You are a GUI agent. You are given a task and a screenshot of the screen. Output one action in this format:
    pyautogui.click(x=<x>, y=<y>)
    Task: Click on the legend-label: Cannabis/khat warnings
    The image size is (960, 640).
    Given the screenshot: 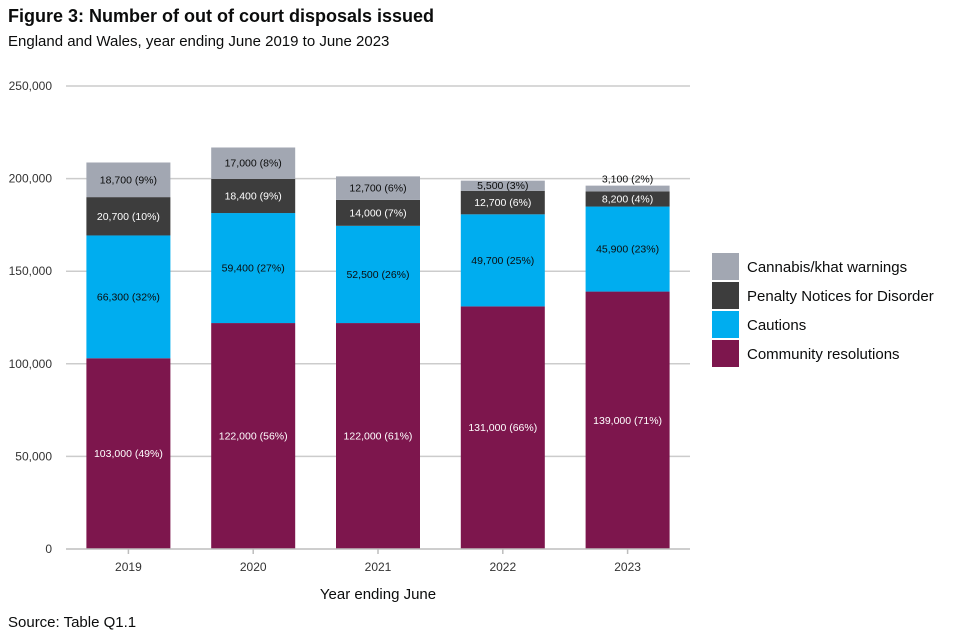 What is the action you would take?
    pyautogui.click(x=827, y=267)
    